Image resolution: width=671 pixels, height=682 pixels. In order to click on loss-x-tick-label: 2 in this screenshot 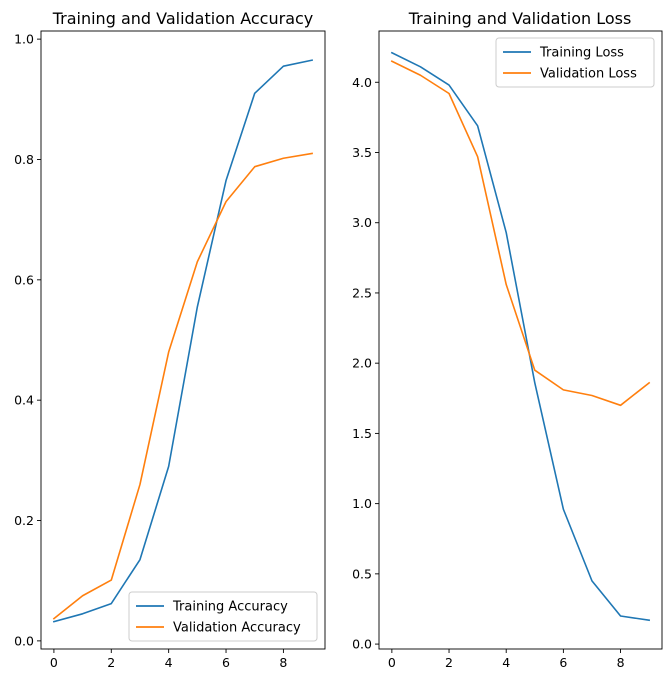, I will do `click(449, 662)`.